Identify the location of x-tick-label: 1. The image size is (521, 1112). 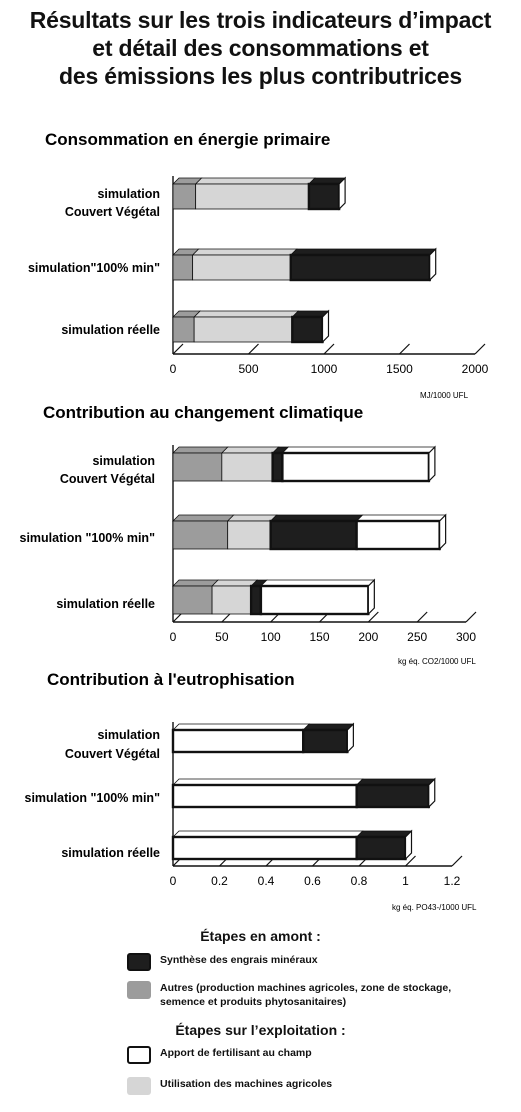
(405, 881).